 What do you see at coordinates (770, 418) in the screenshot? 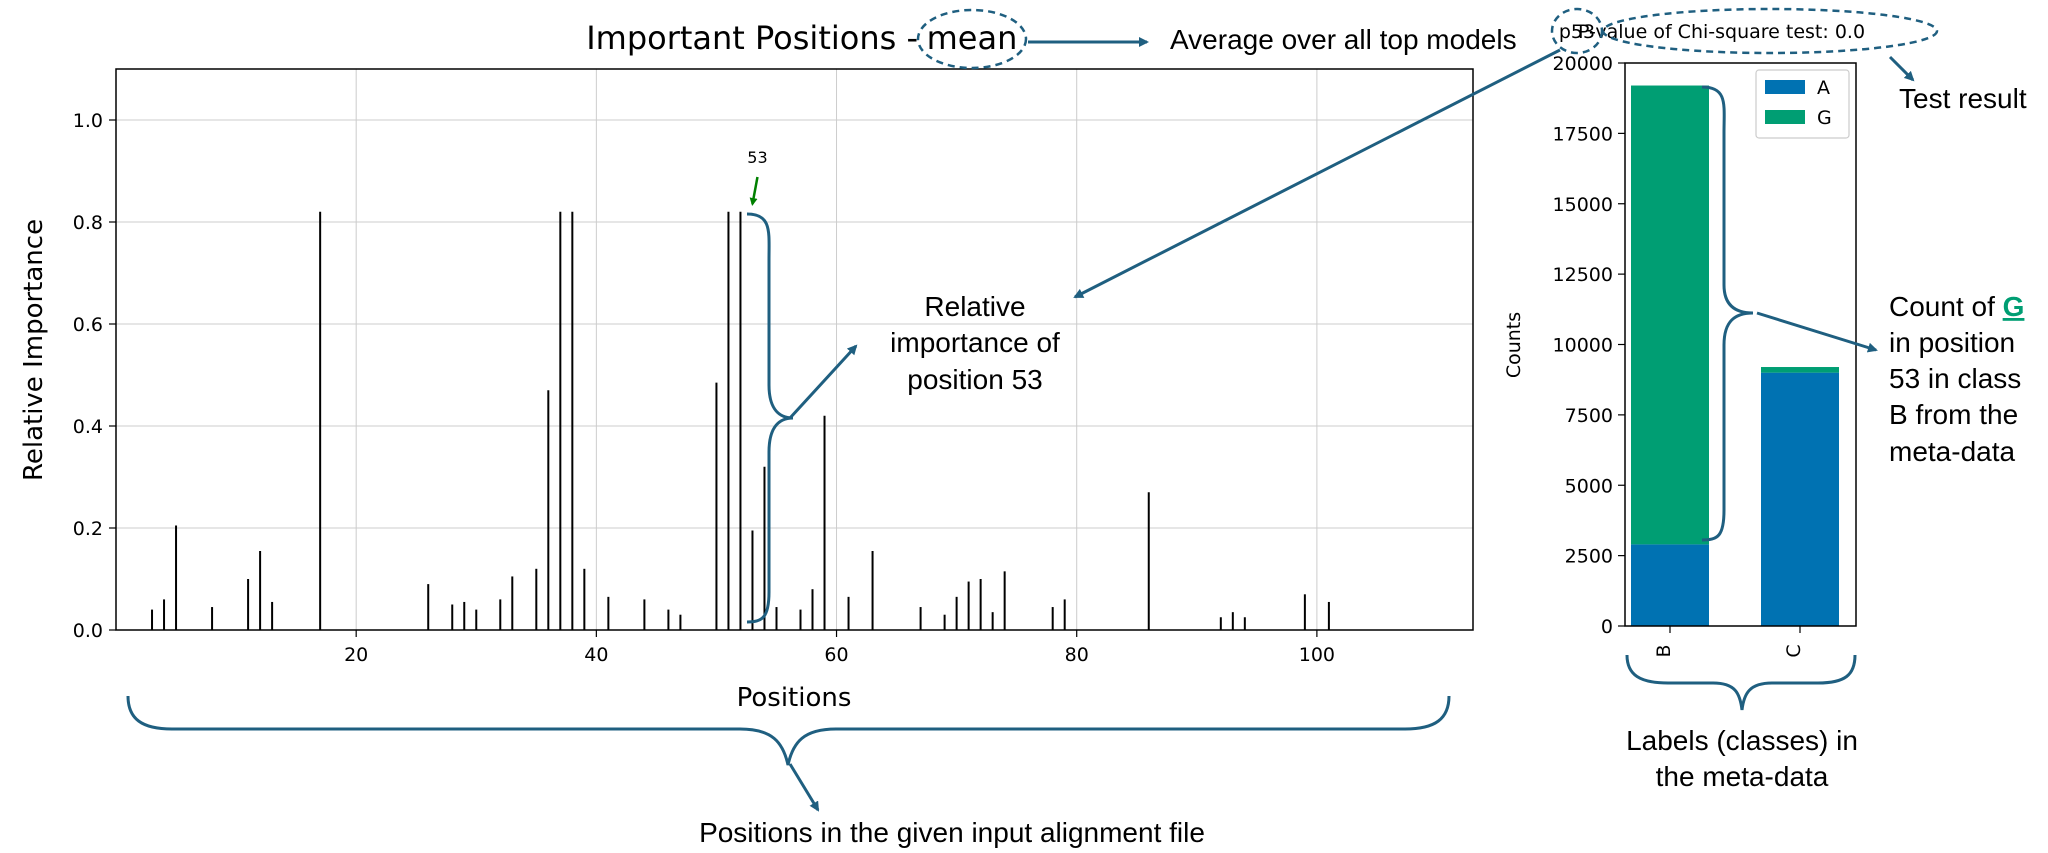
I see `relative-importance-brace` at bounding box center [770, 418].